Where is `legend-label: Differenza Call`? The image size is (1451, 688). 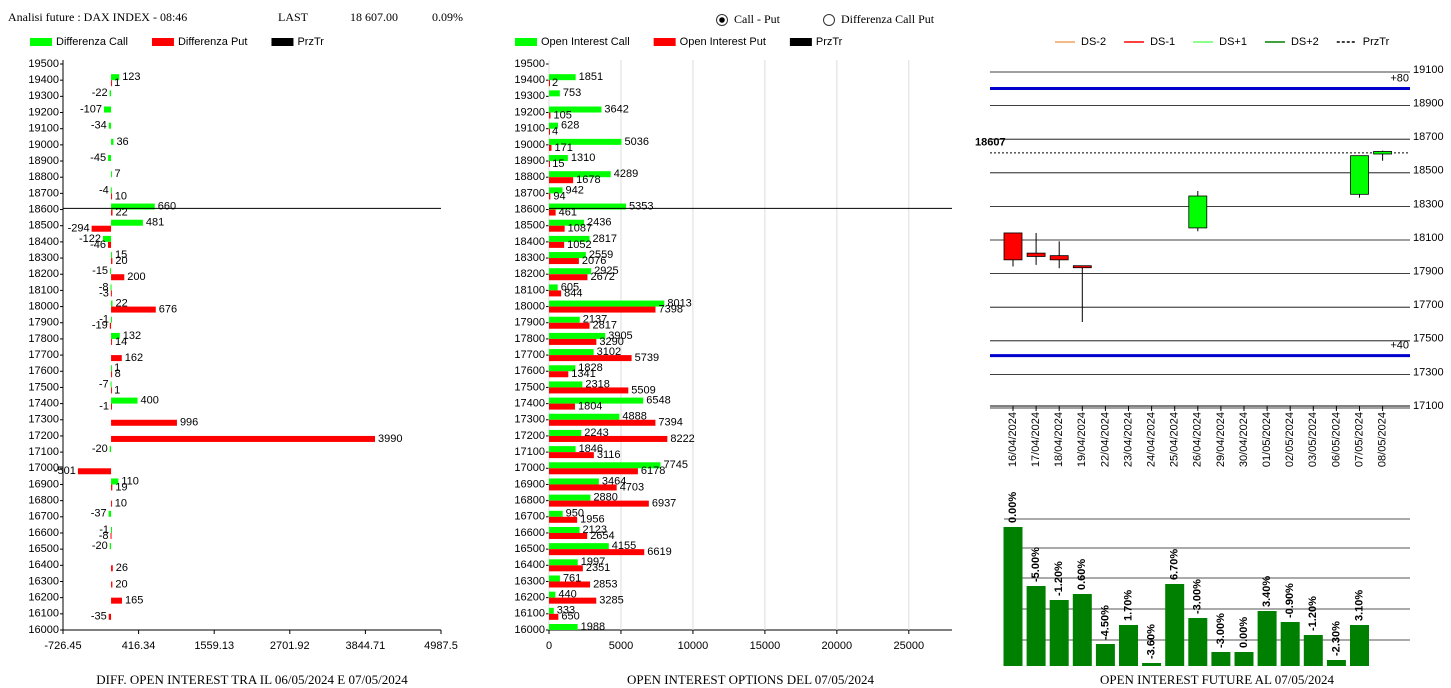
legend-label: Differenza Call is located at coordinates (92, 42).